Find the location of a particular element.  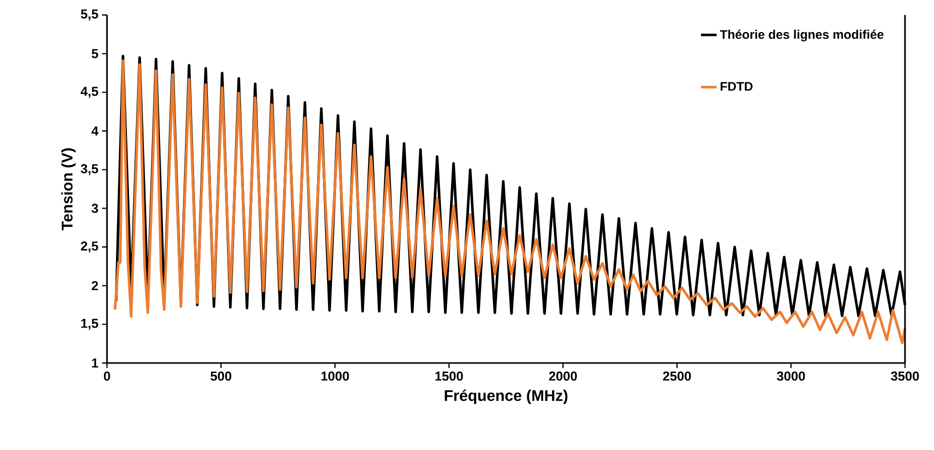

y-tick-label: 2,5 is located at coordinates (89, 247).